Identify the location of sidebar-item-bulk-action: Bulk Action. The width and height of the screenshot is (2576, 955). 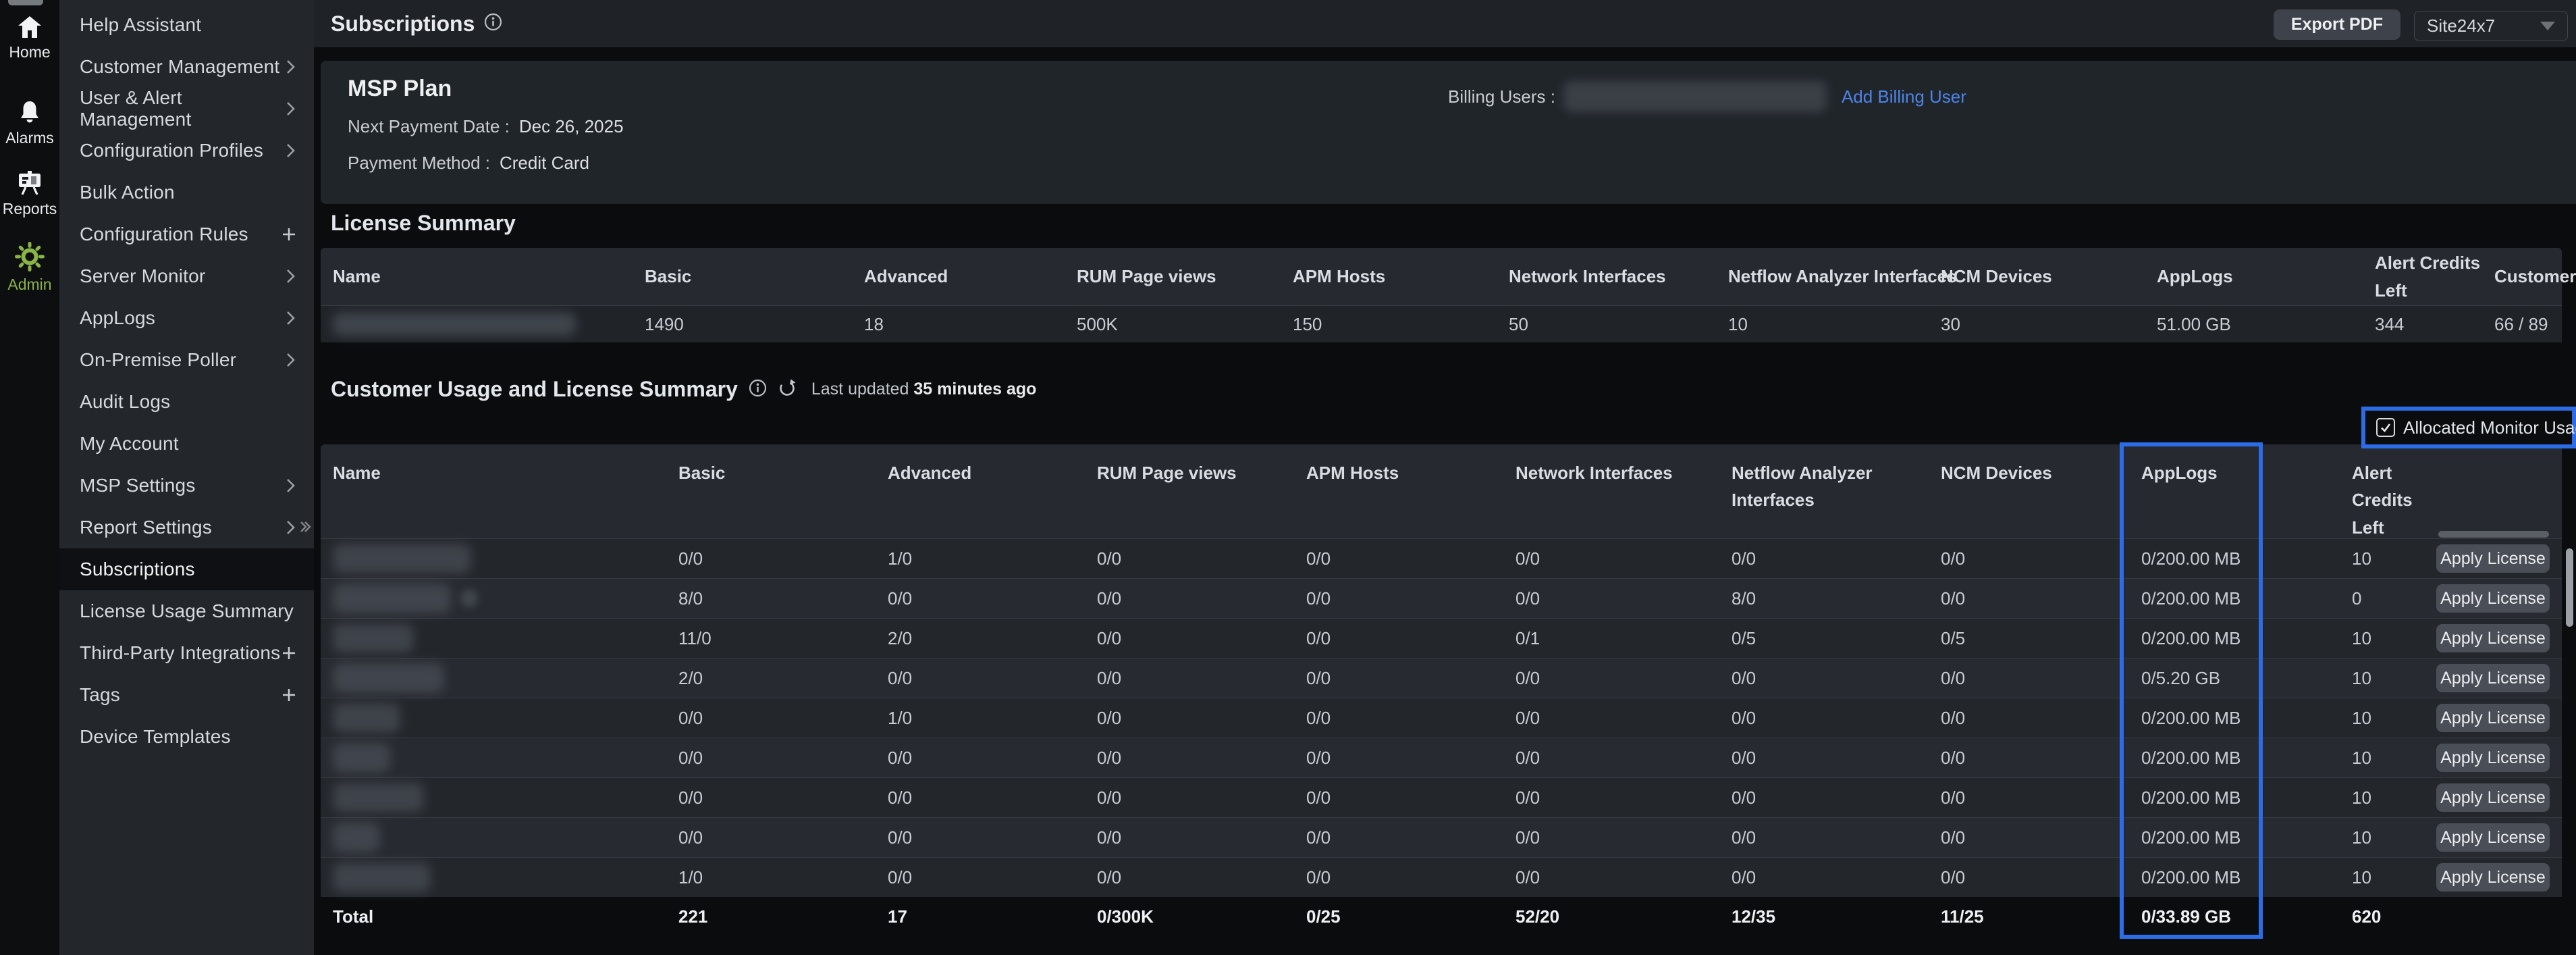
(127, 192).